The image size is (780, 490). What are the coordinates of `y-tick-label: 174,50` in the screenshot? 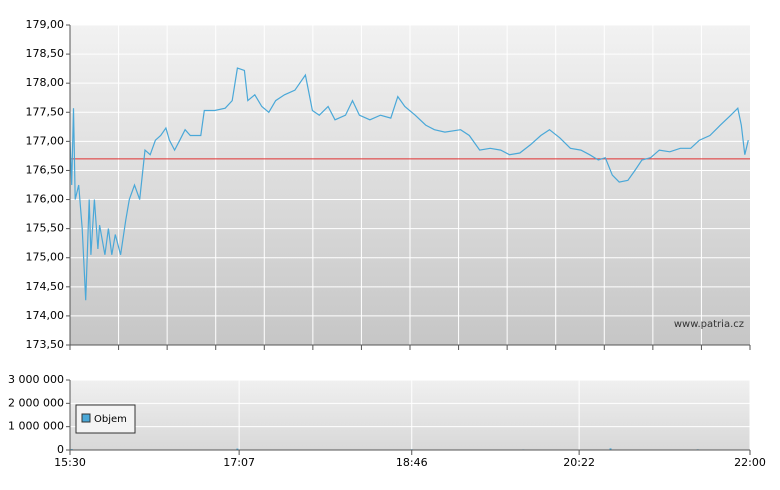 It's located at (45, 286).